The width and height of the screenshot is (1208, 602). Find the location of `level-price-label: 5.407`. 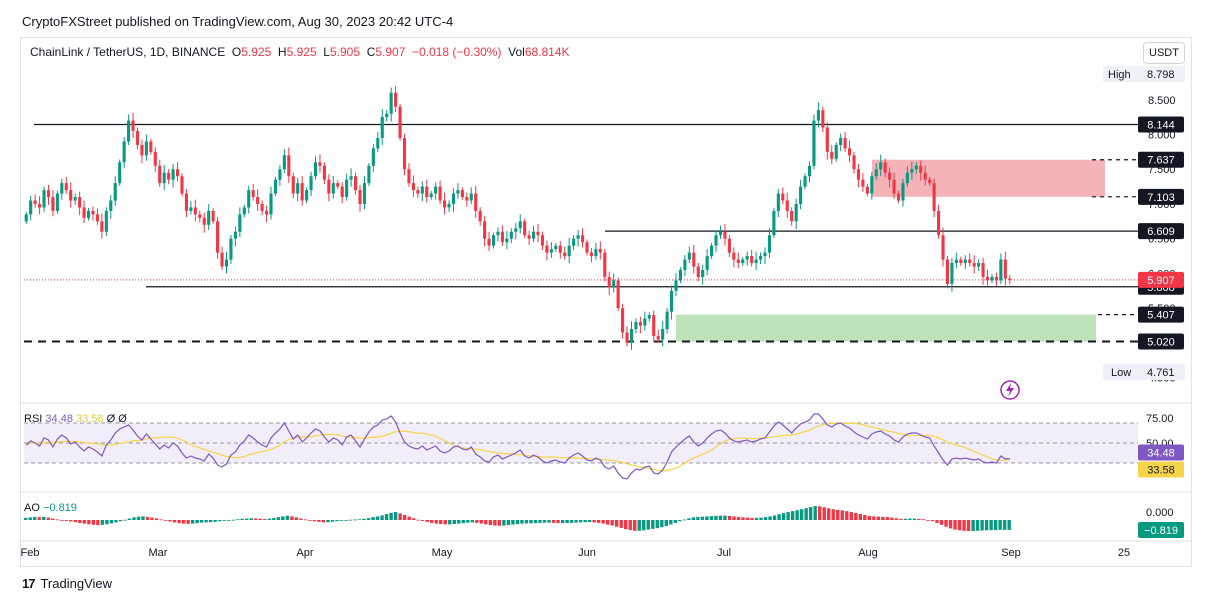

level-price-label: 5.407 is located at coordinates (1161, 316).